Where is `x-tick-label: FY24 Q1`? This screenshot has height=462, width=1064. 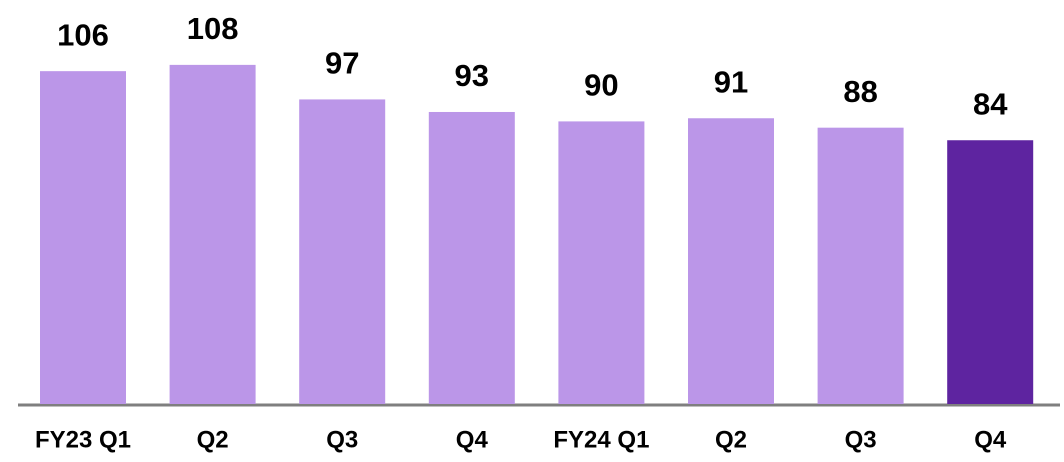 x-tick-label: FY24 Q1 is located at coordinates (601, 439).